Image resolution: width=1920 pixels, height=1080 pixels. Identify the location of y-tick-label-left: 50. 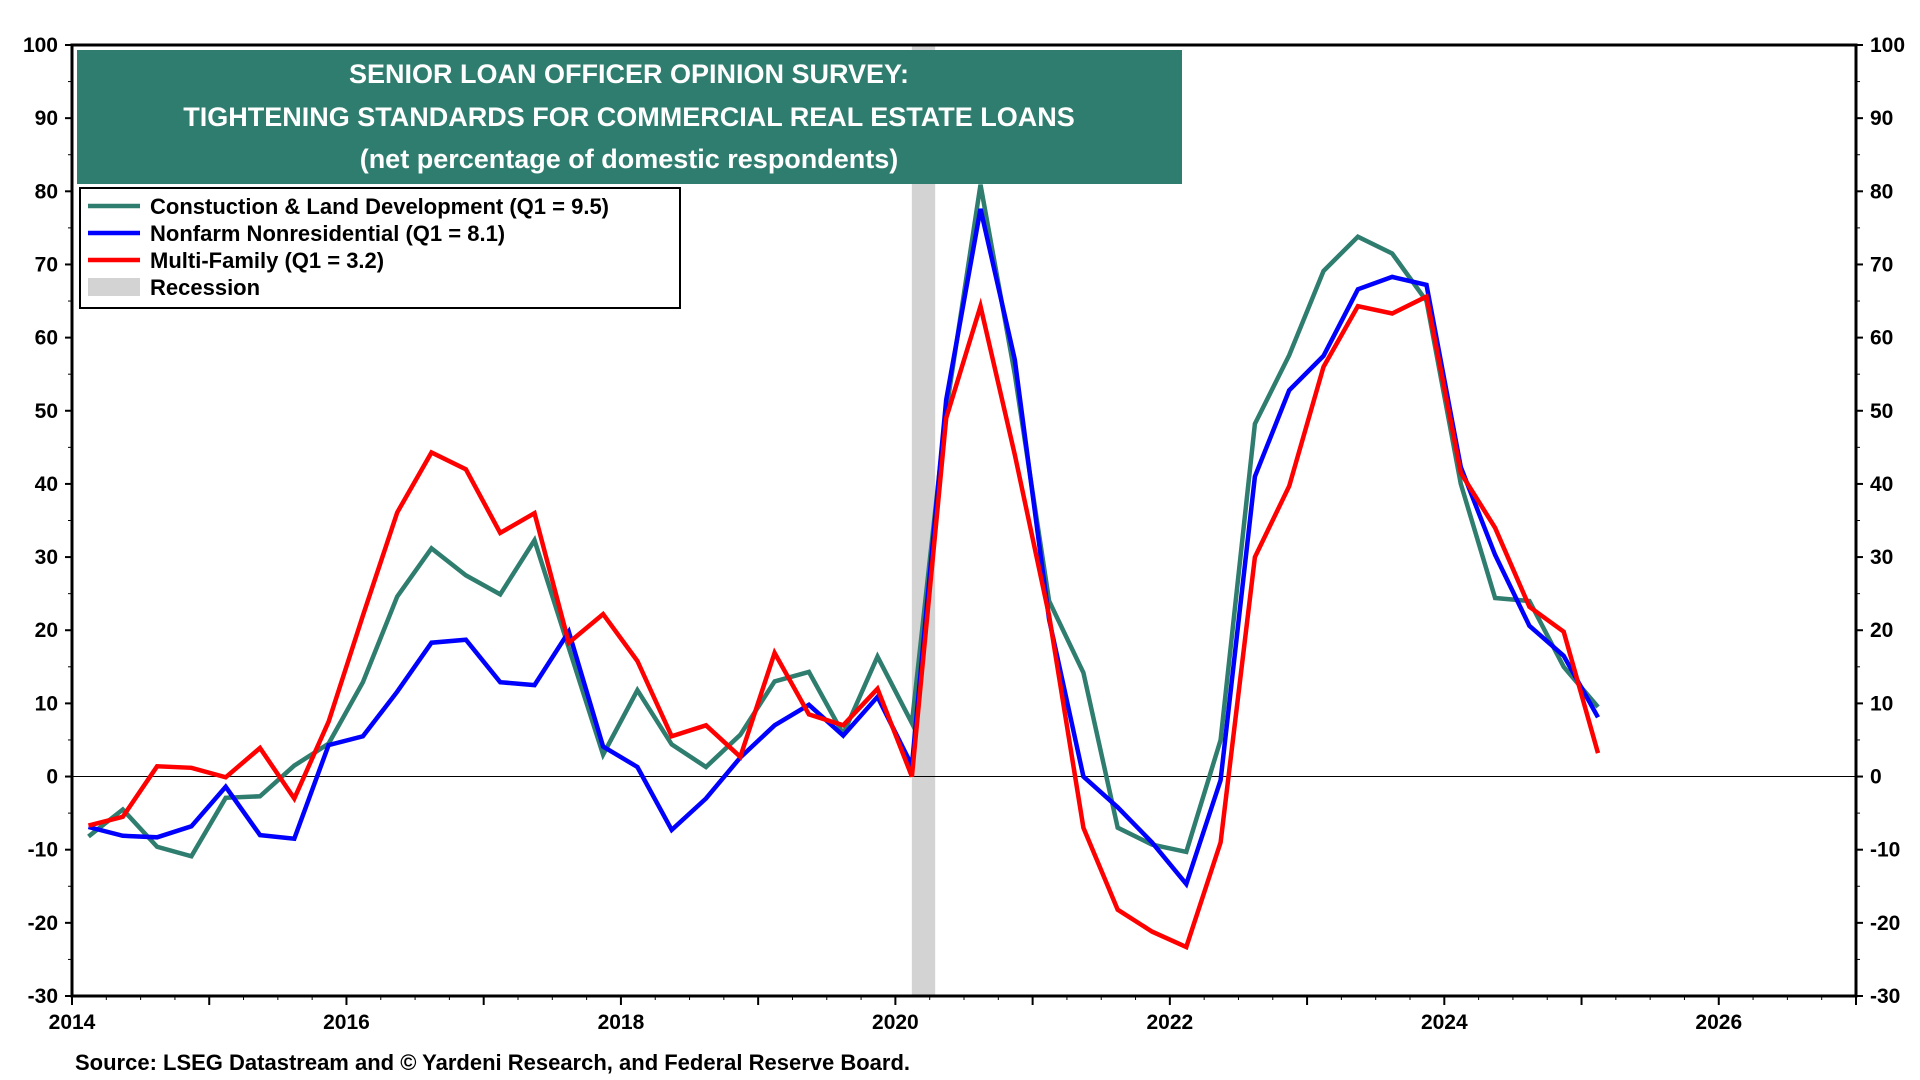
(46, 411).